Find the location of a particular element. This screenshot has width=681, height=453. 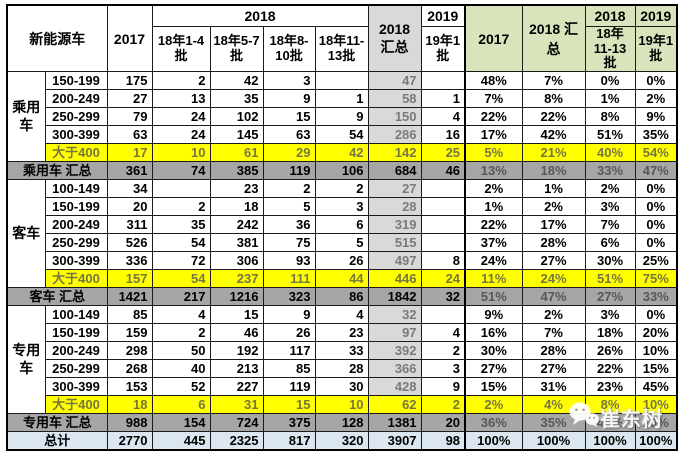

value-cell: 11% is located at coordinates (493, 278).